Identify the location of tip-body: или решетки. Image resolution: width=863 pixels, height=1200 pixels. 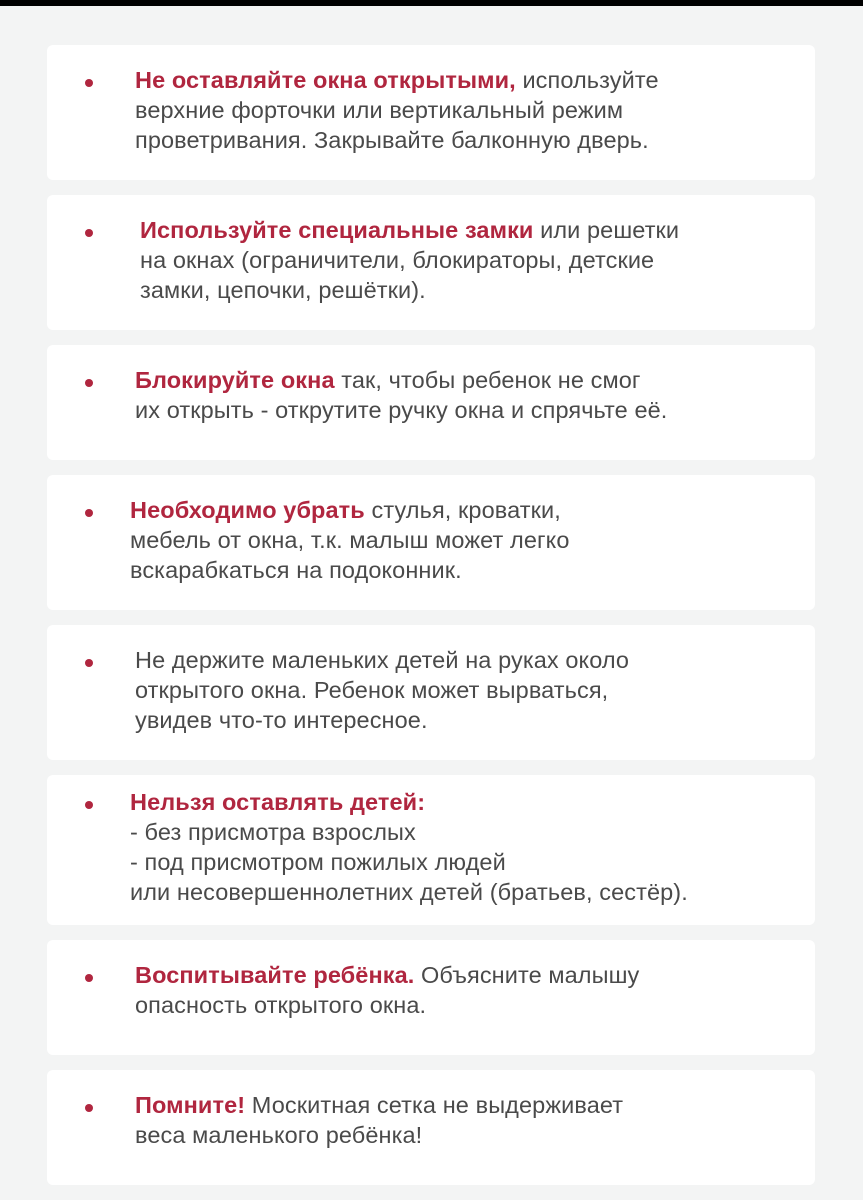
(606, 230).